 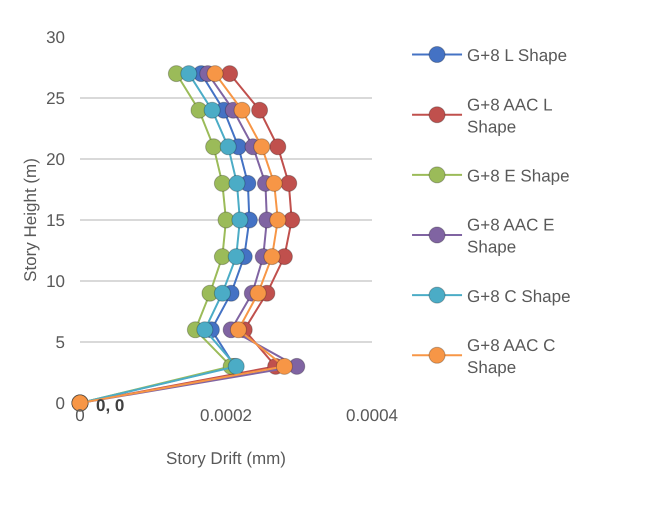 What do you see at coordinates (372, 415) in the screenshot?
I see `x-tick-label: 0.0004` at bounding box center [372, 415].